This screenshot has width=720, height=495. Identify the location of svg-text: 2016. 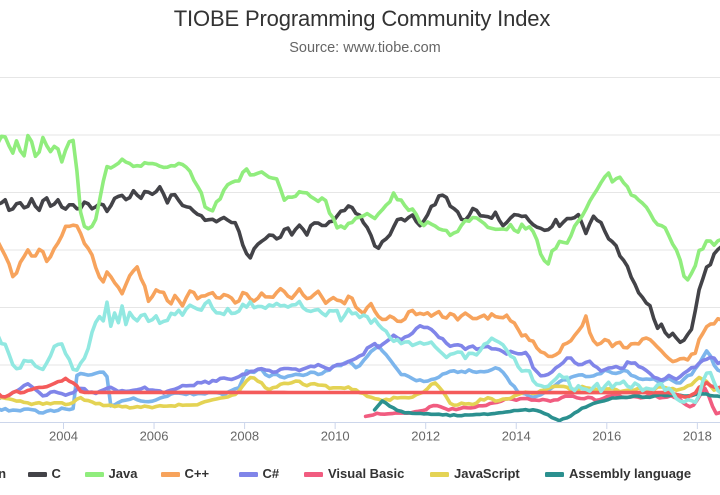
(606, 436).